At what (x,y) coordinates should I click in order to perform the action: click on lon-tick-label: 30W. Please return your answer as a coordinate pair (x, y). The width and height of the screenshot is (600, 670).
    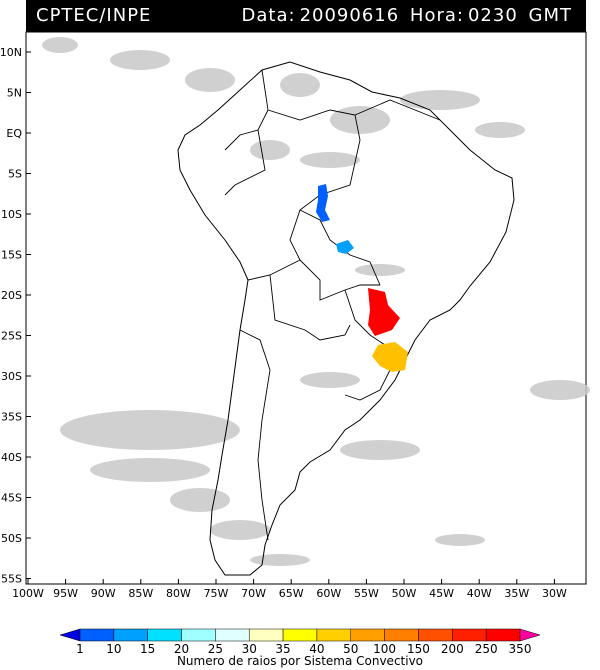
    Looking at the image, I should click on (554, 593).